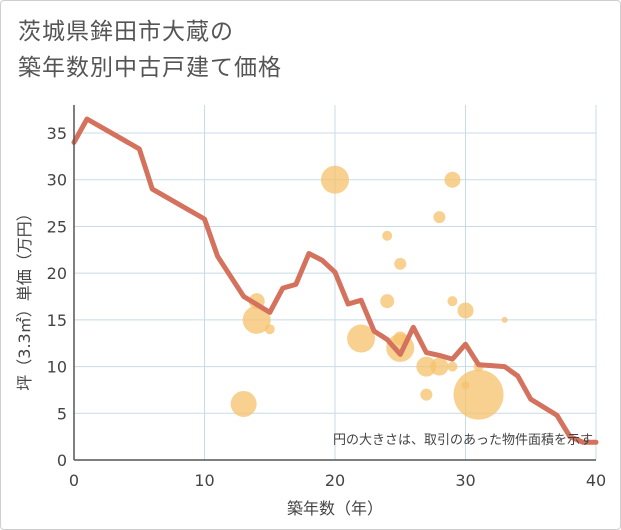  I want to click on x-tick-label: 10, so click(204, 480).